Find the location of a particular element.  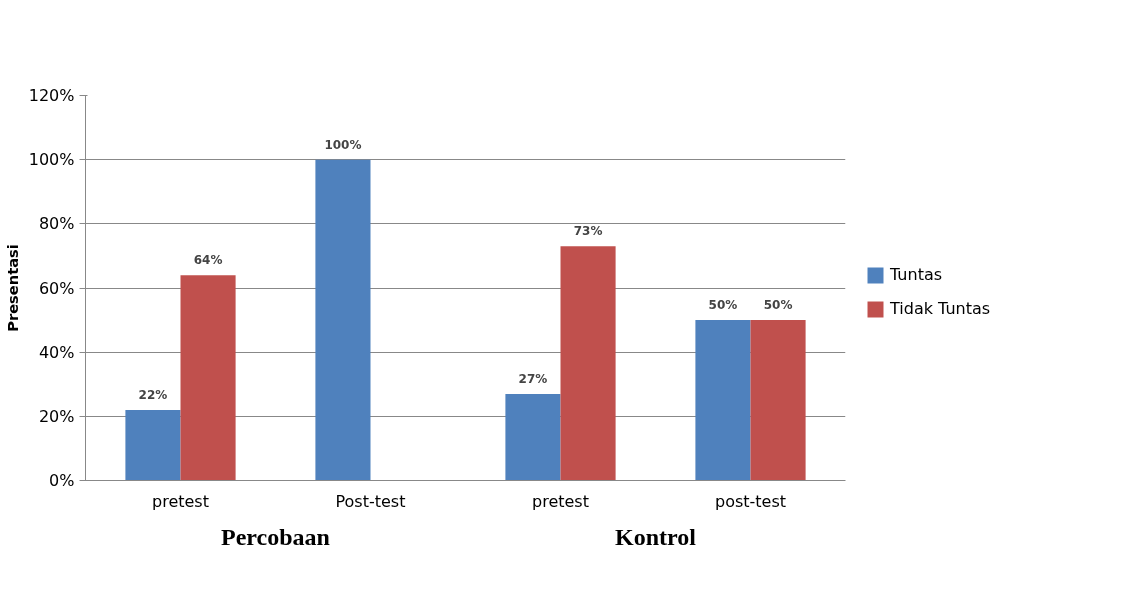

data-label: 73% is located at coordinates (588, 231).